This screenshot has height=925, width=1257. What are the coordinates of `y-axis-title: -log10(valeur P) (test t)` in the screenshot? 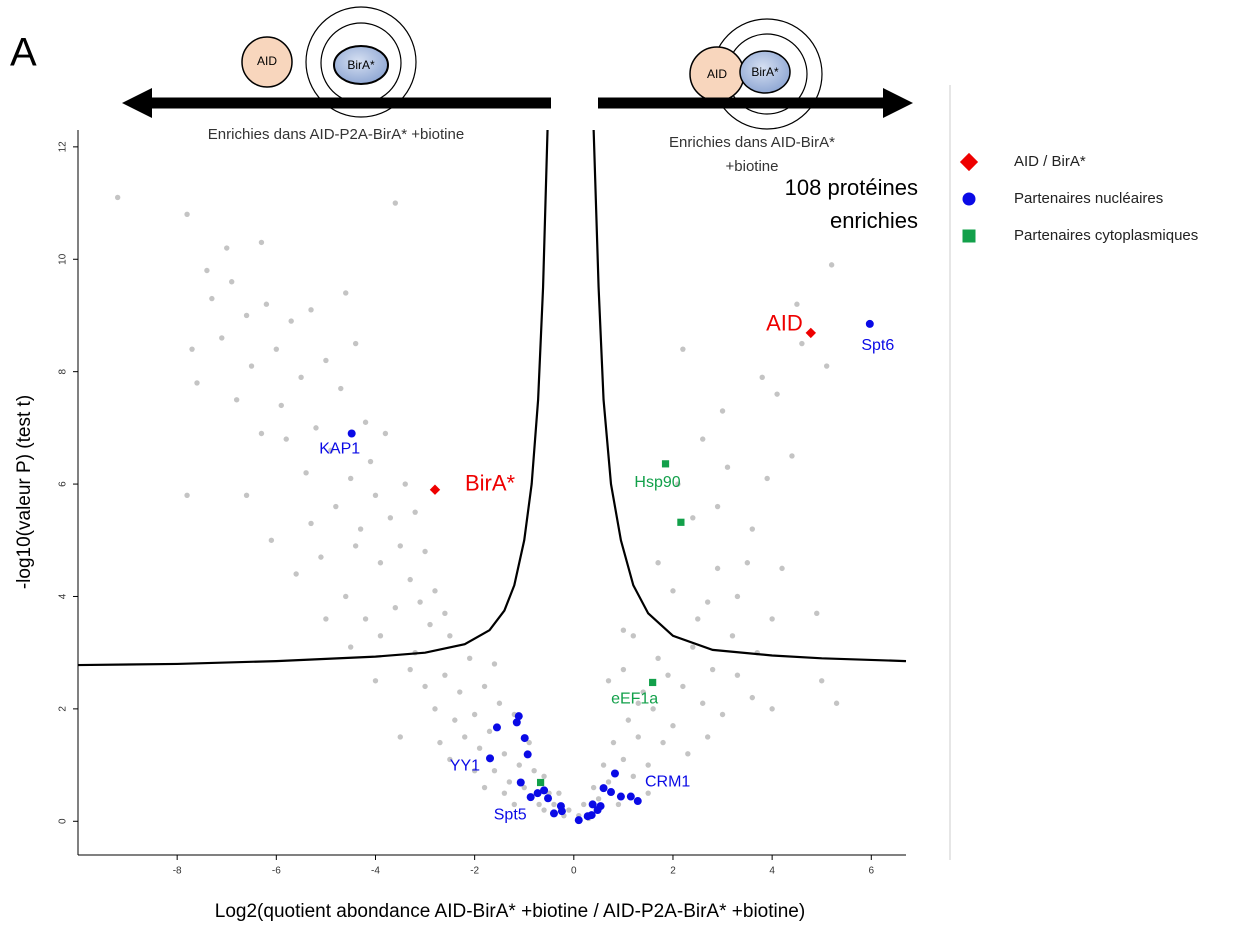 It's located at (24, 492).